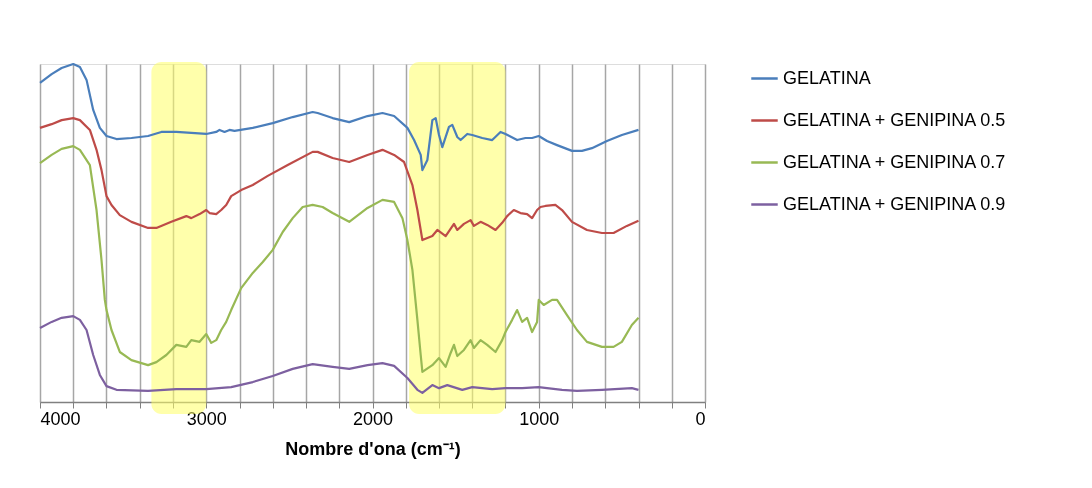  What do you see at coordinates (700, 418) in the screenshot?
I see `x-tick-label: 0` at bounding box center [700, 418].